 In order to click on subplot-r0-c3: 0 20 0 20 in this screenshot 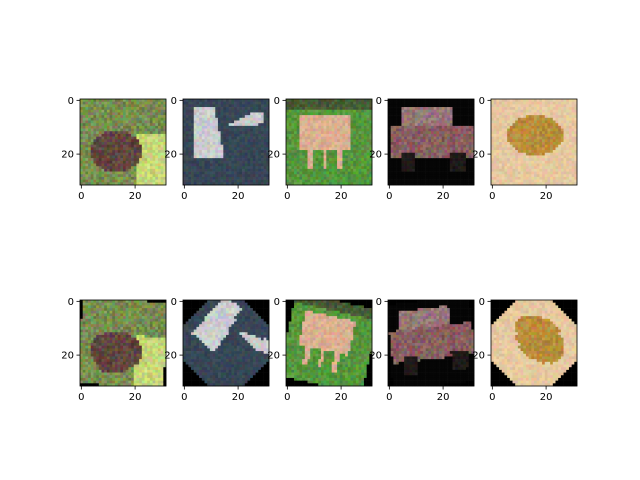, I will do `click(422, 149)`.